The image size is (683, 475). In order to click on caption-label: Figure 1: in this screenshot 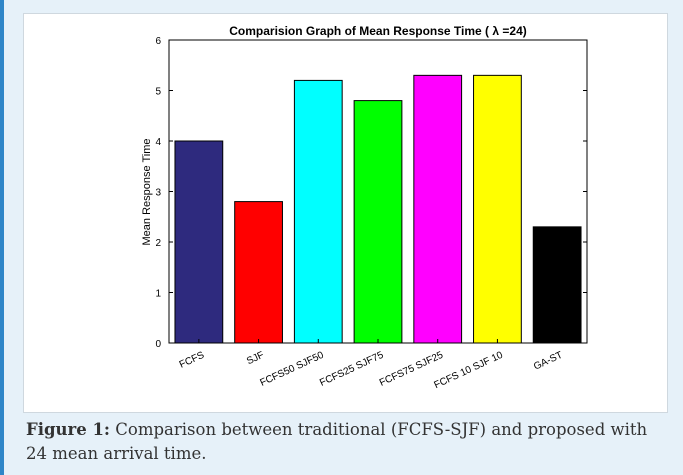, I will do `click(68, 429)`.